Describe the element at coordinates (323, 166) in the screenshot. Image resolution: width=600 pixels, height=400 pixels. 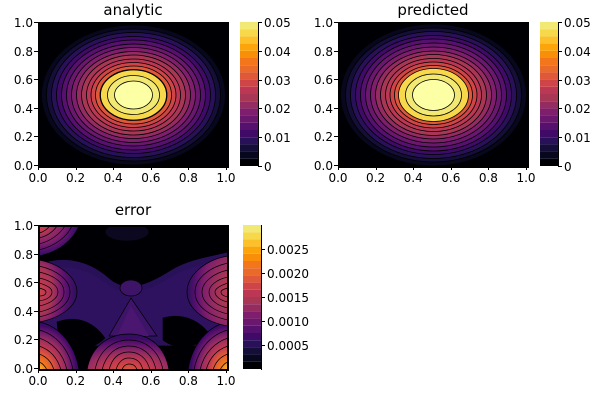
I see `predicted-ytick-0.0: 0.0` at that location.